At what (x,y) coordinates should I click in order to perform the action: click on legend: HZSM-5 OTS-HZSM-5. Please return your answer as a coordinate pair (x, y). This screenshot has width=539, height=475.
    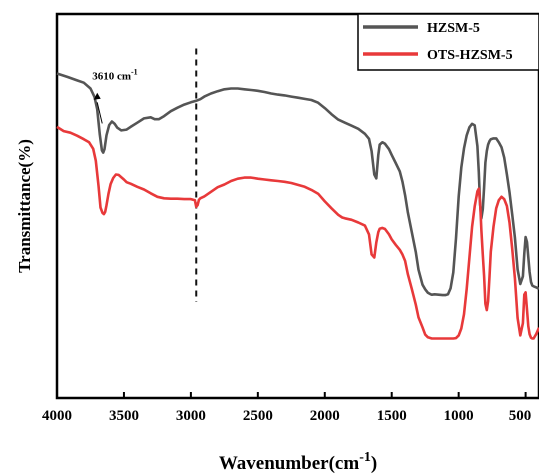
    Looking at the image, I should click on (448, 42).